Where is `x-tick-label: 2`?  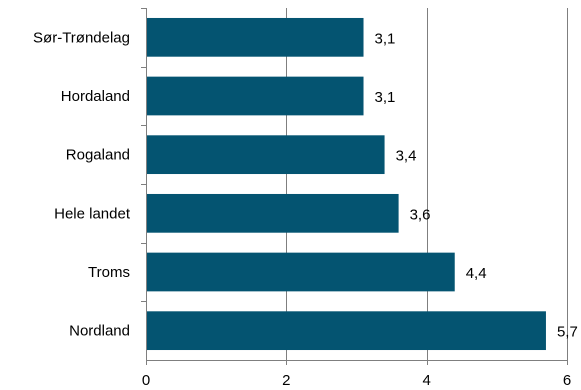
x-tick-label: 2 is located at coordinates (286, 380).